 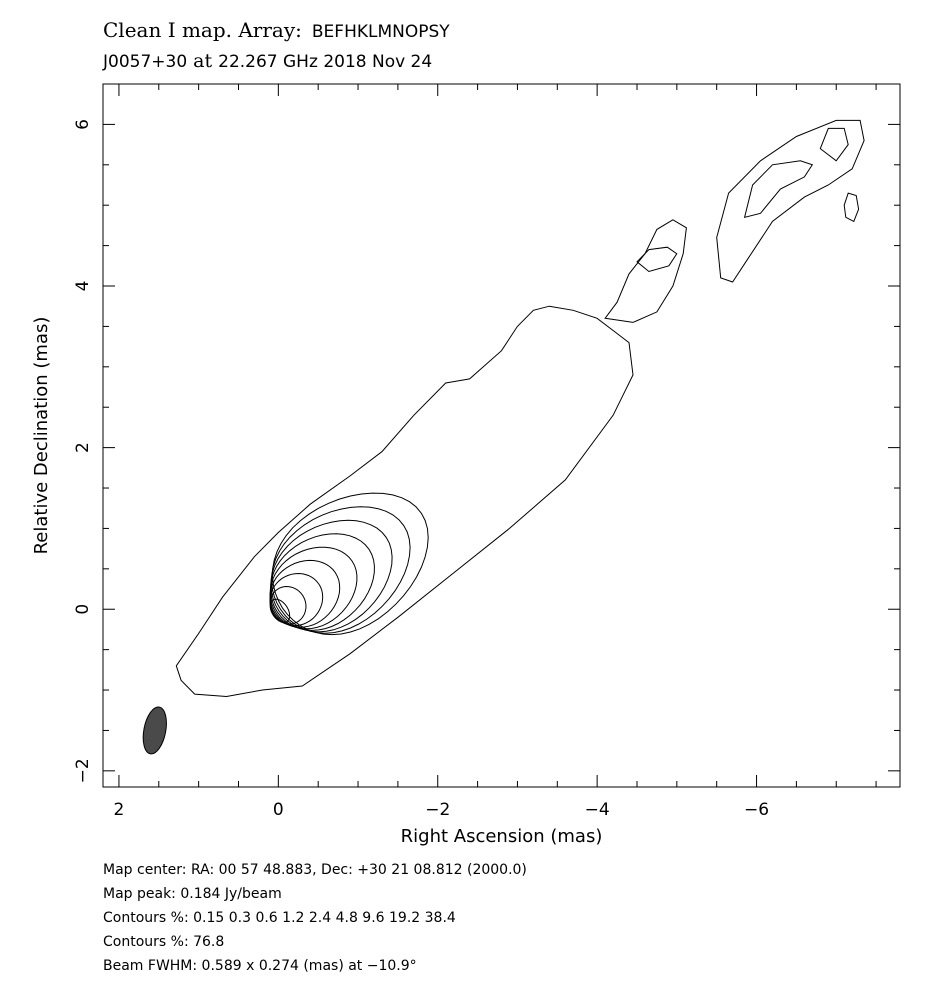 I want to click on array-name: BEFHKLMNOPSY, so click(x=380, y=32).